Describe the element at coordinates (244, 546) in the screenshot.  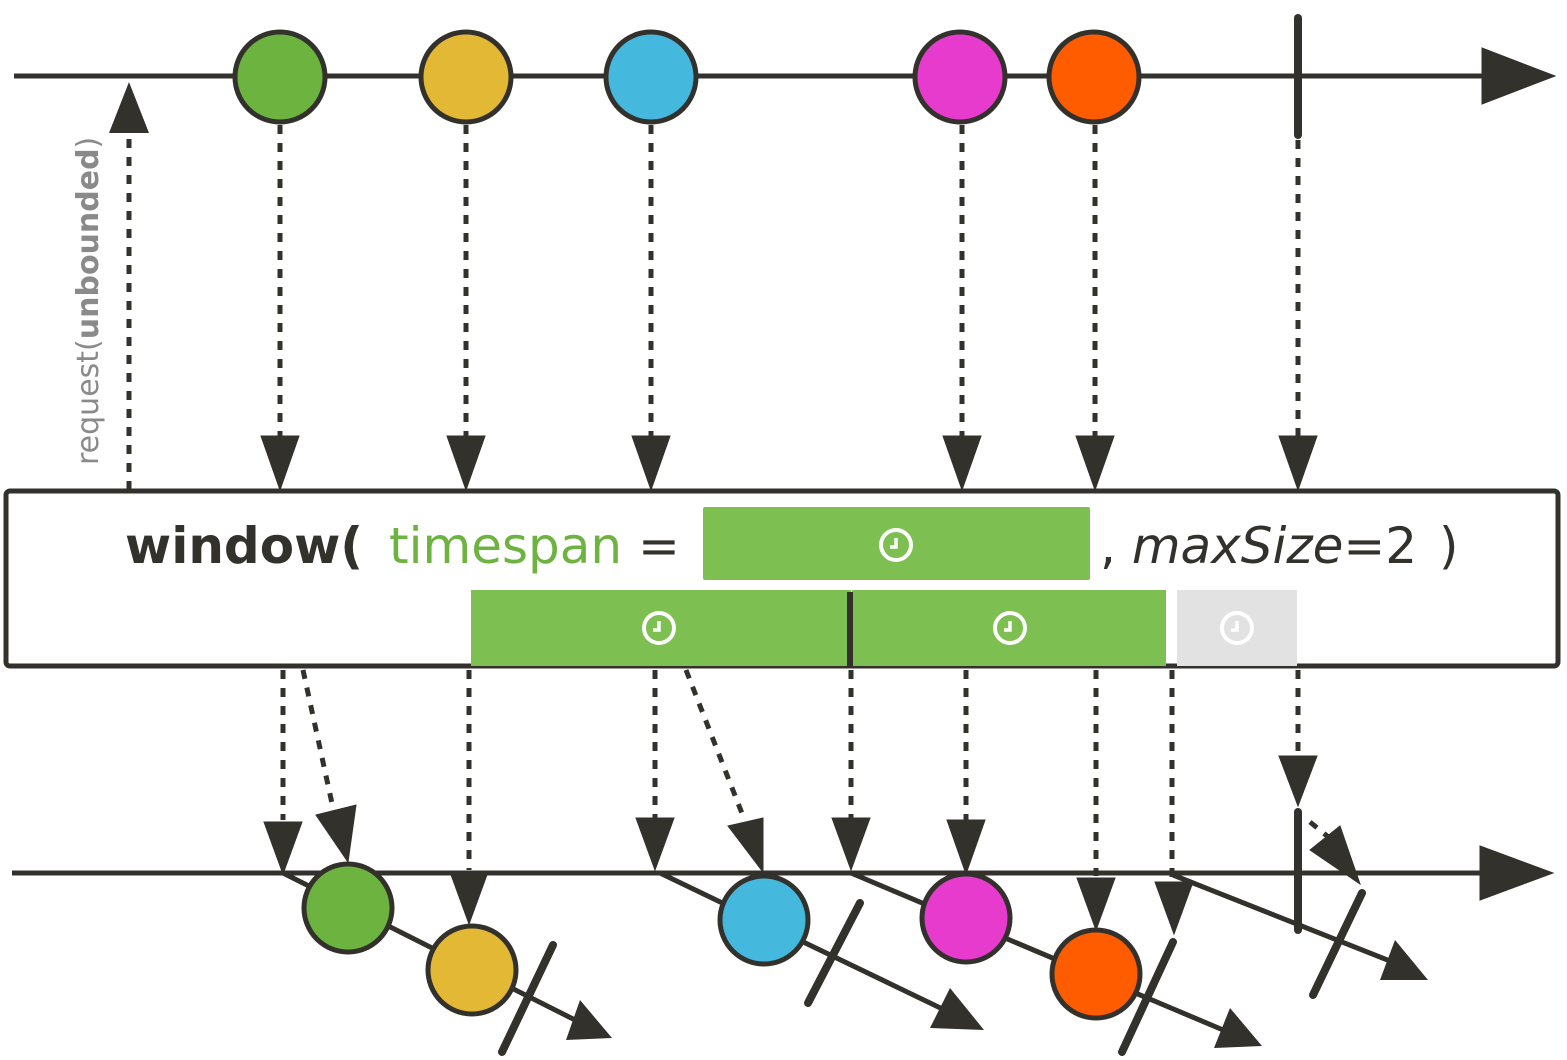
I see `operator-name: window(` at that location.